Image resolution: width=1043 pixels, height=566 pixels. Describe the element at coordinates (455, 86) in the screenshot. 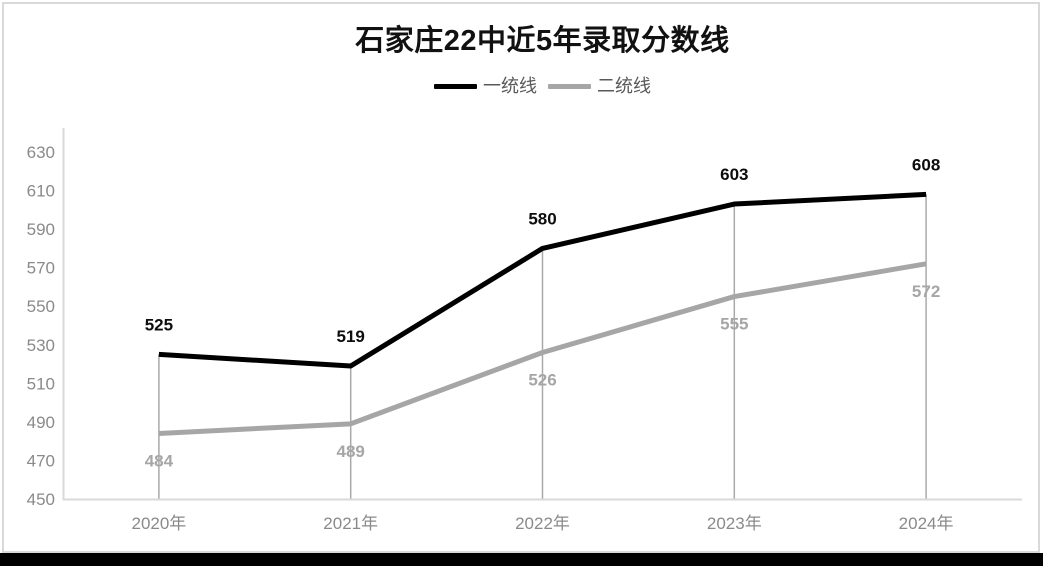

I see `legend-swatch-series1-icon` at that location.